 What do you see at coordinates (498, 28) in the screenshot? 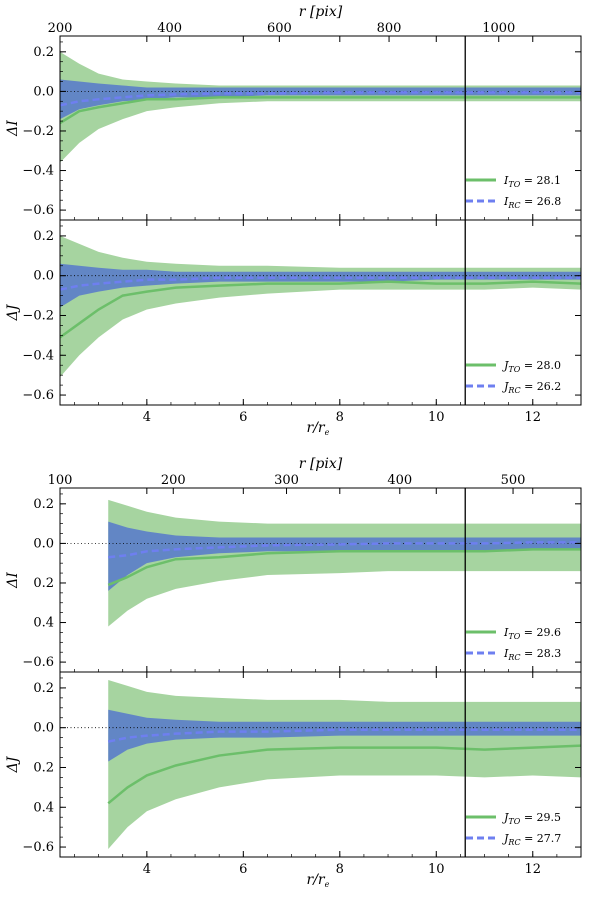
I see `top-tick-label: 1000` at bounding box center [498, 28].